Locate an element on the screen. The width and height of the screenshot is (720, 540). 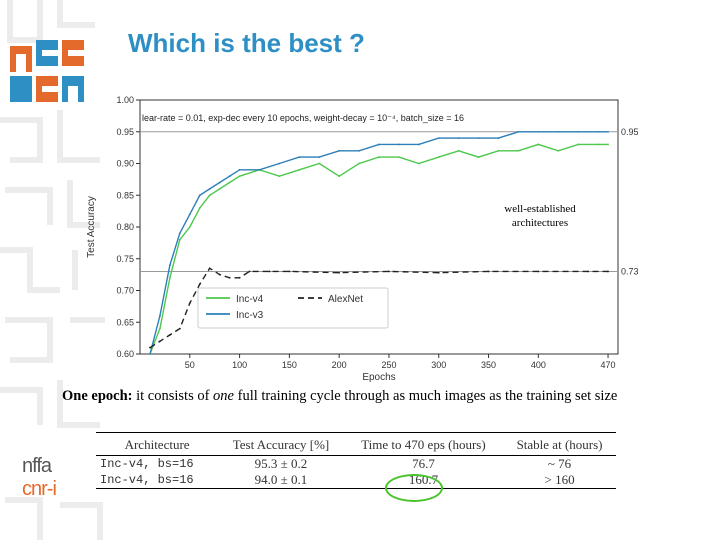
table-header: Architecture is located at coordinates (157, 444).